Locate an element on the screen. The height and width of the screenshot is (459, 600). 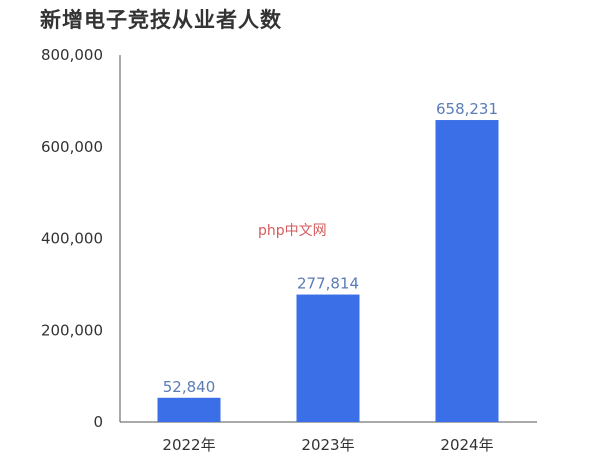
data-label: 52,840 is located at coordinates (189, 387).